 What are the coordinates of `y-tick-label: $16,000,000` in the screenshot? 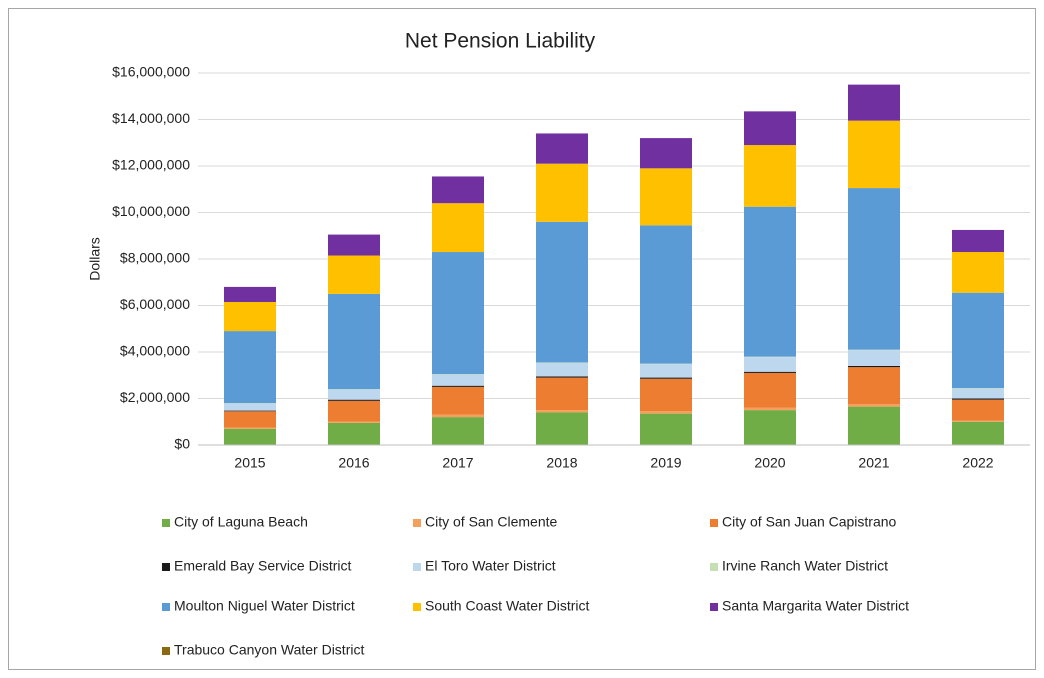 It's located at (151, 72).